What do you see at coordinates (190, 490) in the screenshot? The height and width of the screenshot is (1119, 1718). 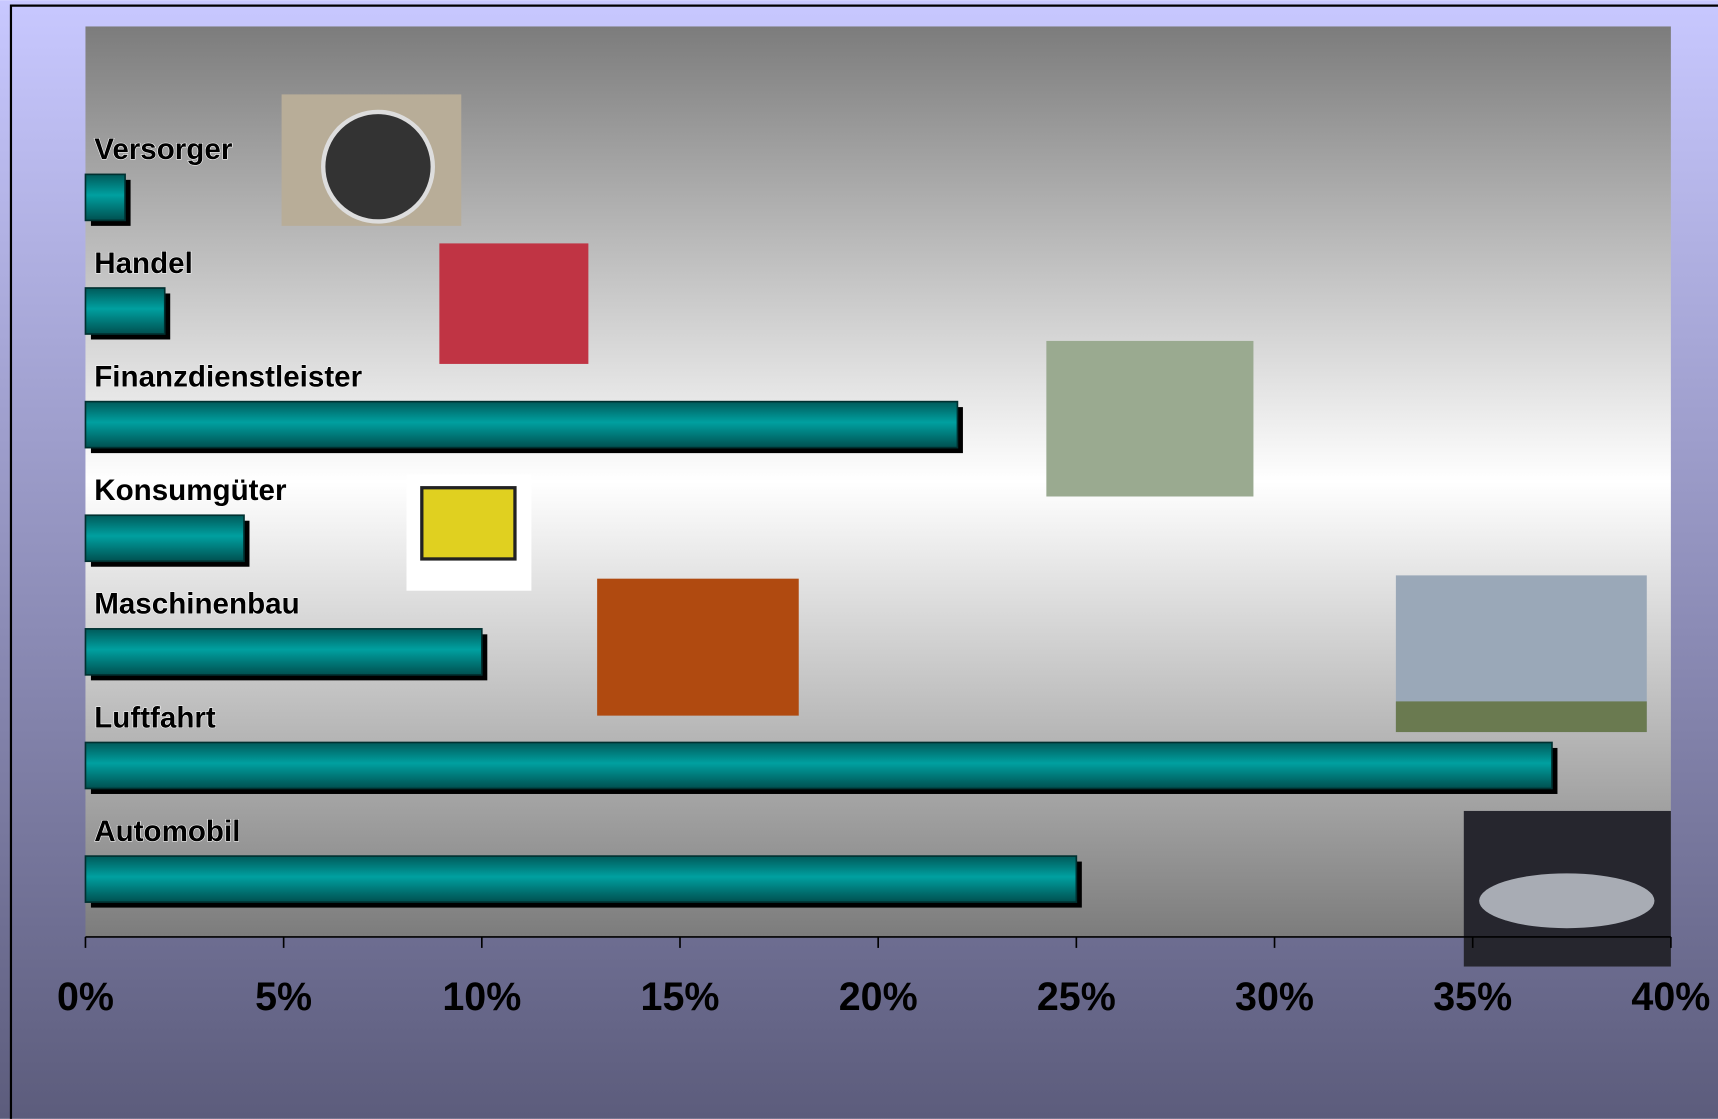 I see `category-label: Konsumgüter` at bounding box center [190, 490].